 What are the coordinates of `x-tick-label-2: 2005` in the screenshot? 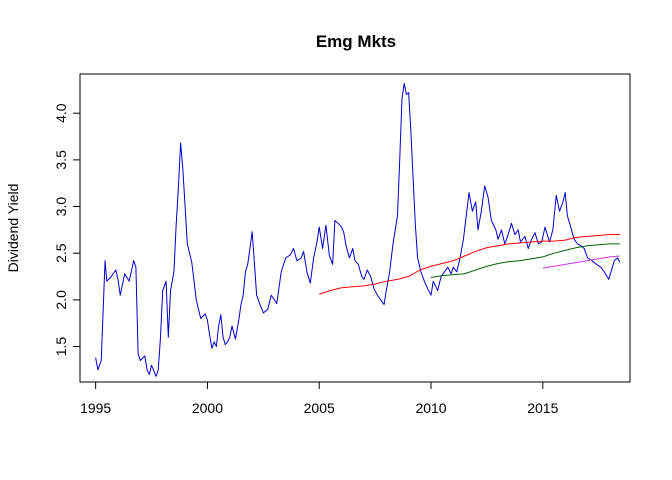 It's located at (319, 408).